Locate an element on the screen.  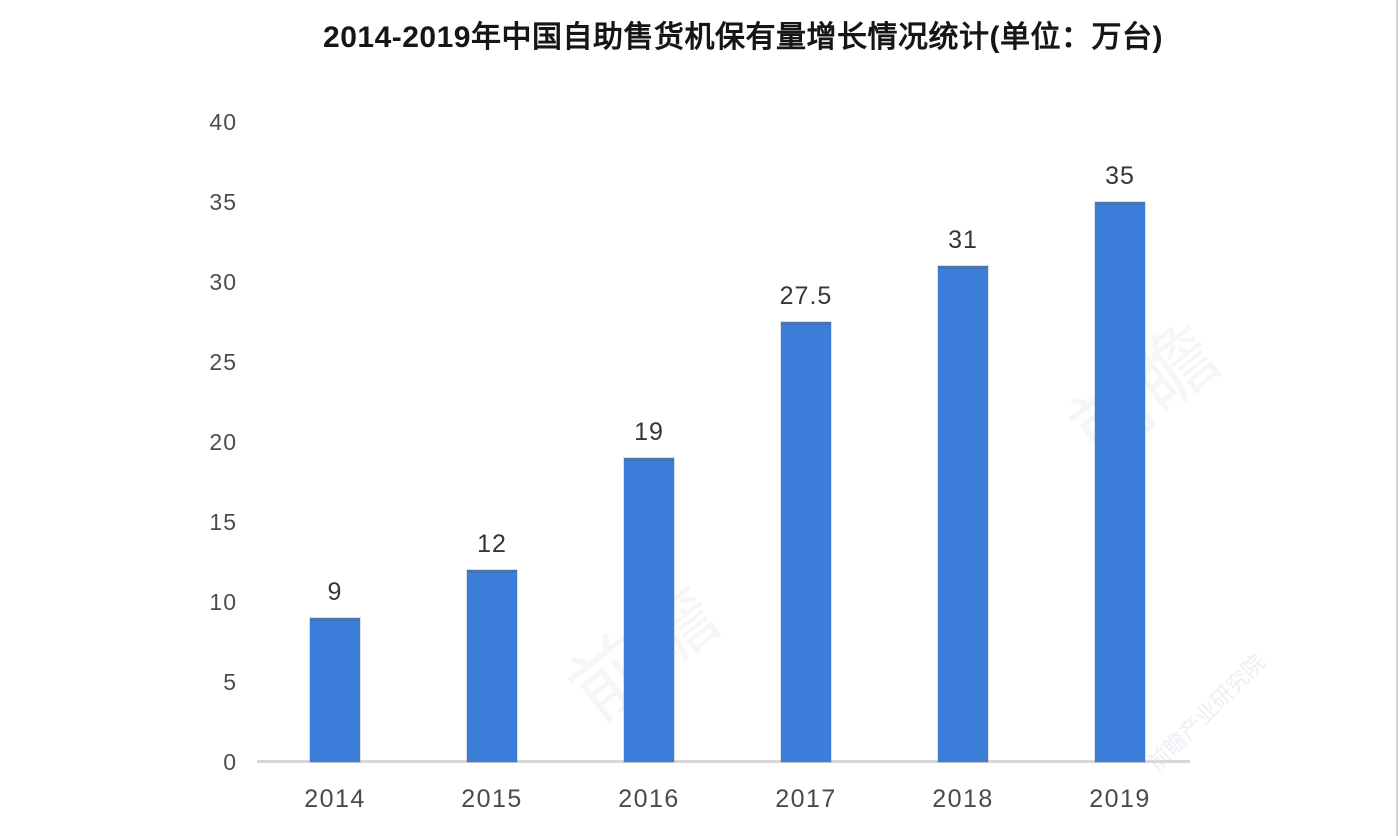
y-tick-label-30: 30 is located at coordinates (223, 282).